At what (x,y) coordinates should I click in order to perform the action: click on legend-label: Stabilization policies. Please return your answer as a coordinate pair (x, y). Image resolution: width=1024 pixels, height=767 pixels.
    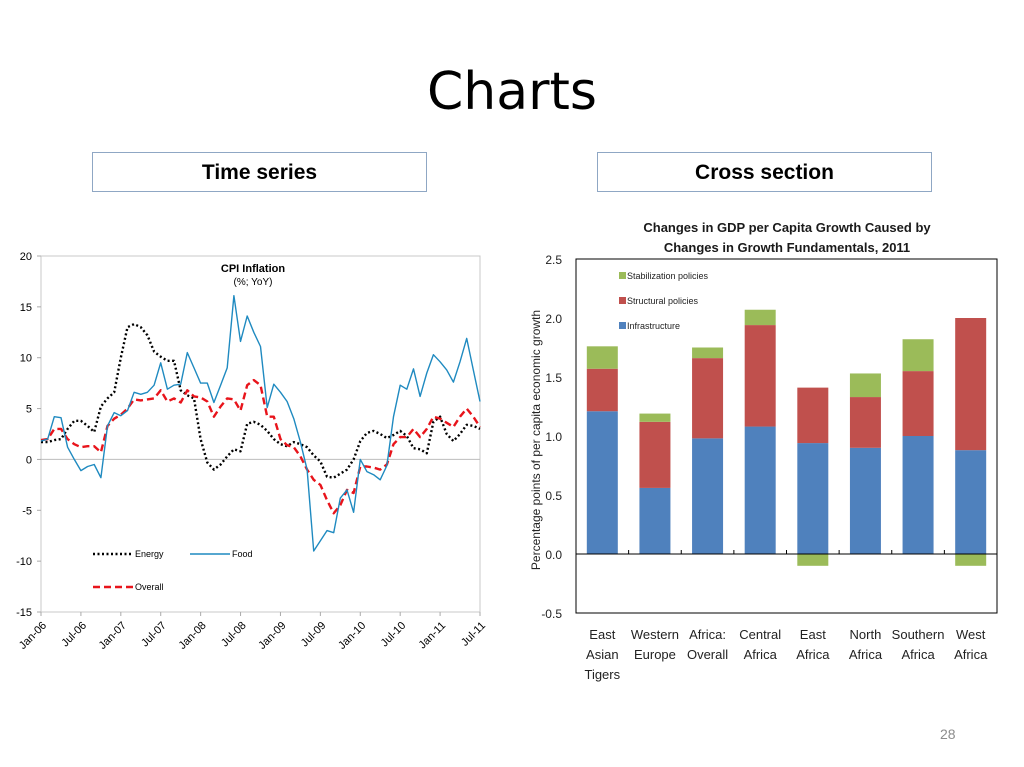
    Looking at the image, I should click on (668, 276).